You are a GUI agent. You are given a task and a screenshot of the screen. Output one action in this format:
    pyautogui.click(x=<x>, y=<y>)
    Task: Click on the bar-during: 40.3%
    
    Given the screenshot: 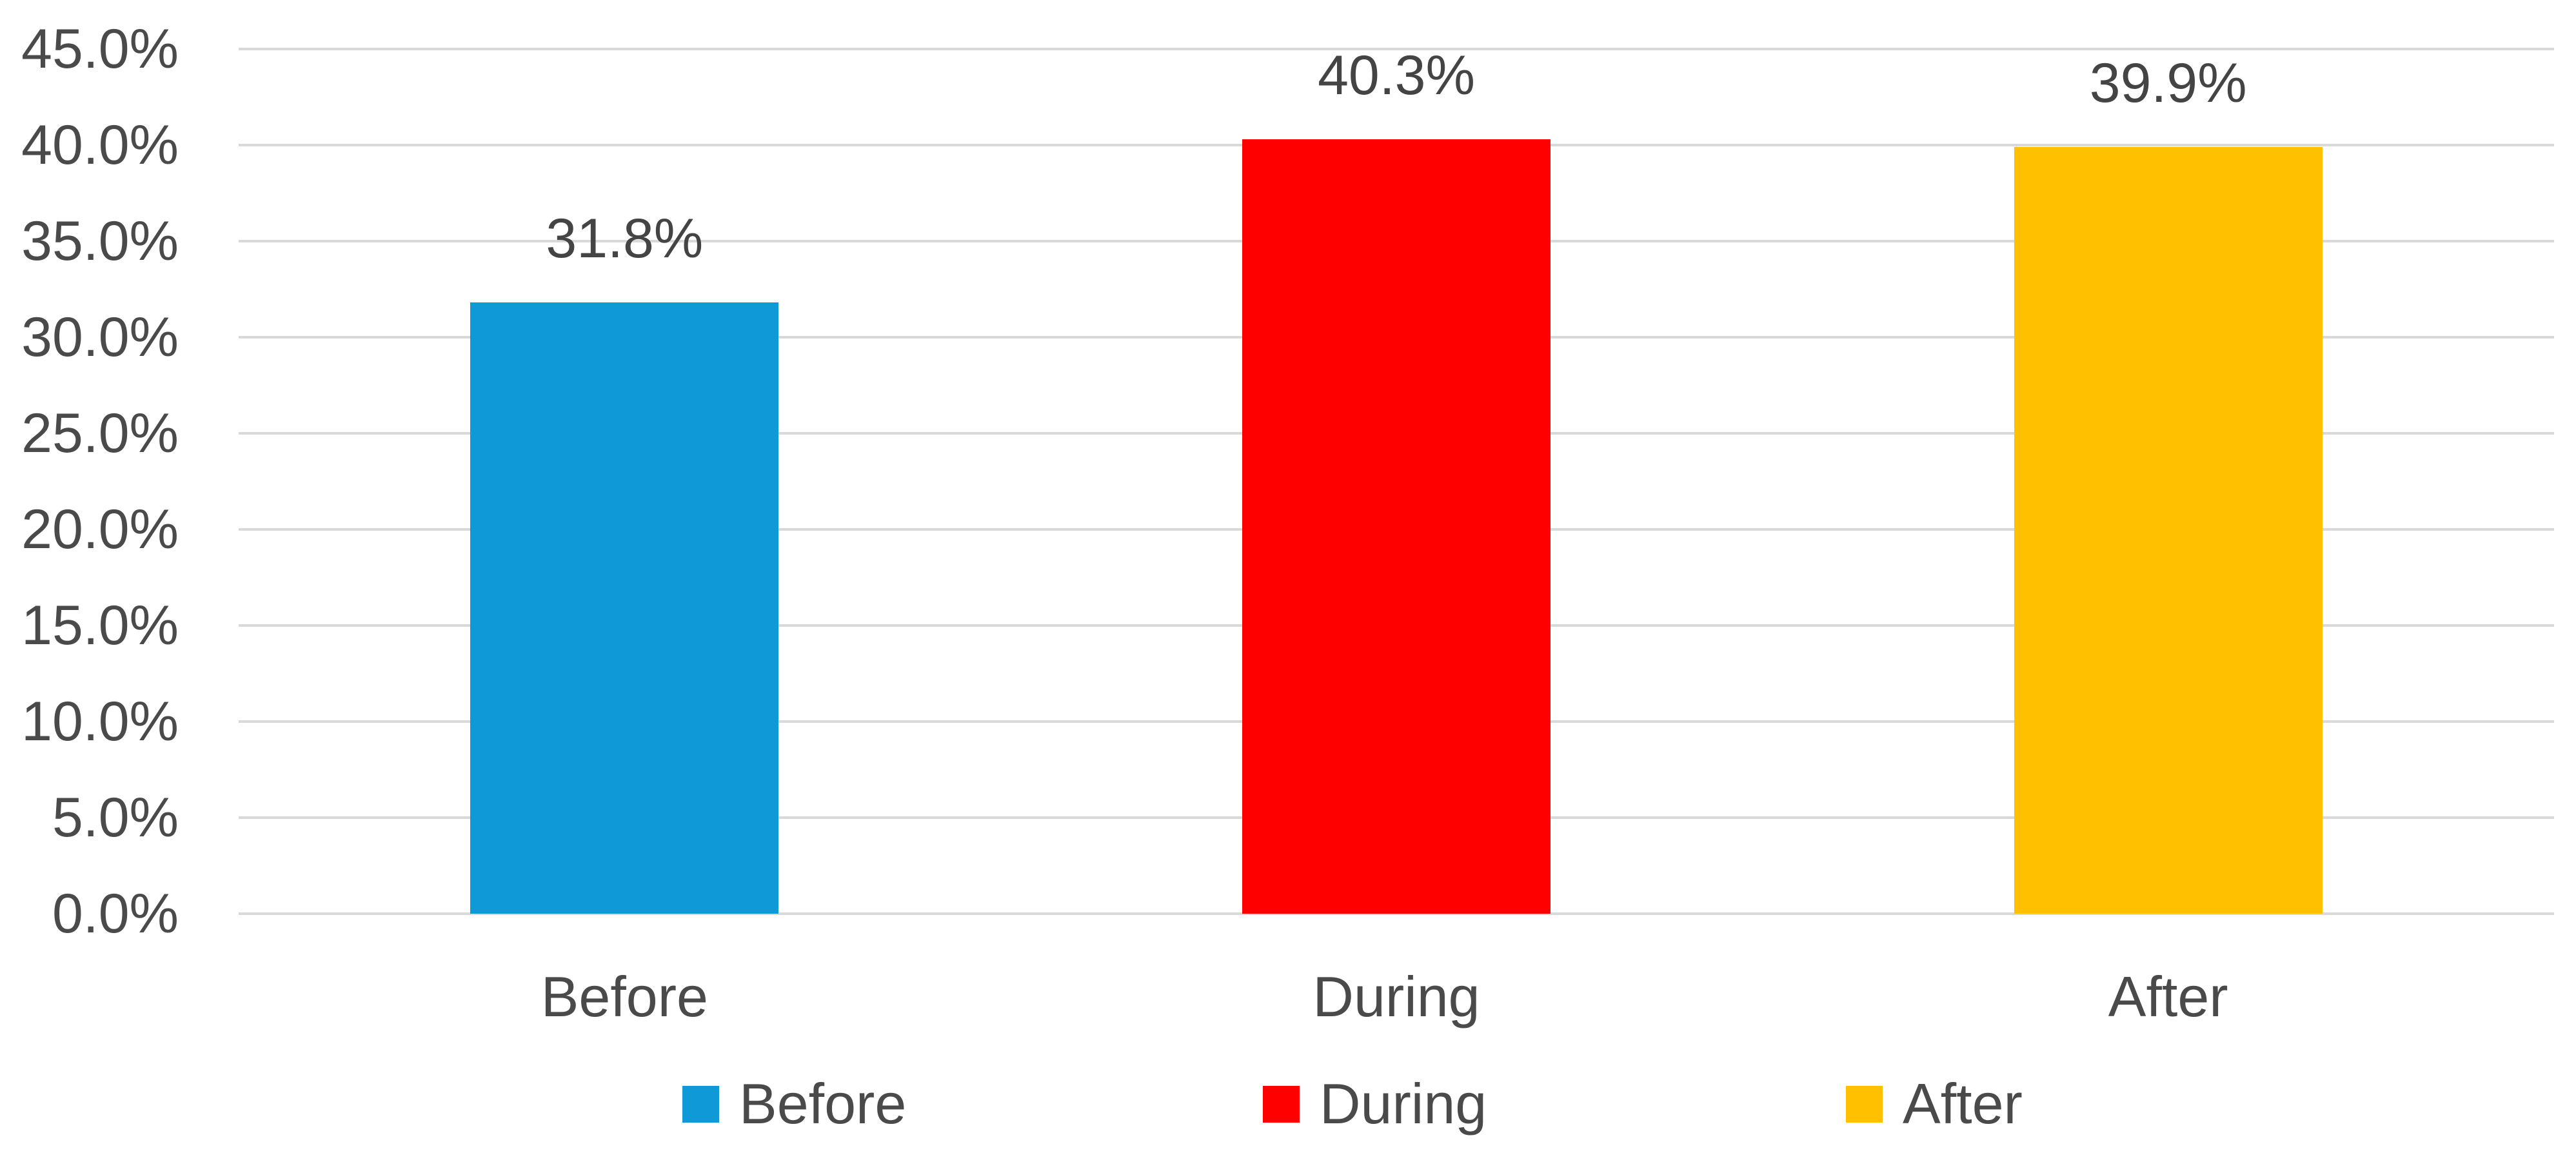 What is the action you would take?
    pyautogui.click(x=1396, y=481)
    